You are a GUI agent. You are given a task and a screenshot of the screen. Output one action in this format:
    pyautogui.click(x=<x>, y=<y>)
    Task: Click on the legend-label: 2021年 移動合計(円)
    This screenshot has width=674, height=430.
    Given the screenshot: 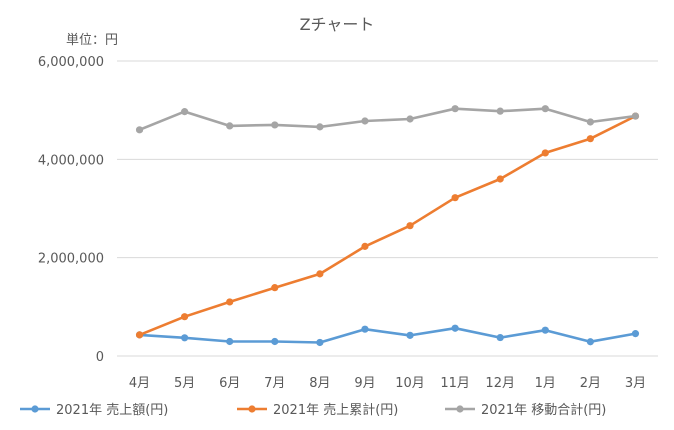 What is the action you would take?
    pyautogui.click(x=543, y=410)
    